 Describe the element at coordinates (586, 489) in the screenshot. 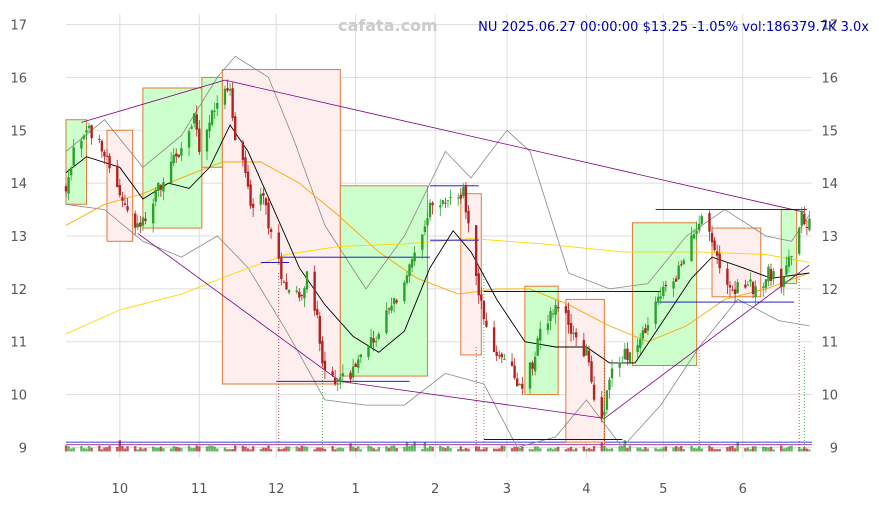

I see `x-tick-label: 4` at that location.